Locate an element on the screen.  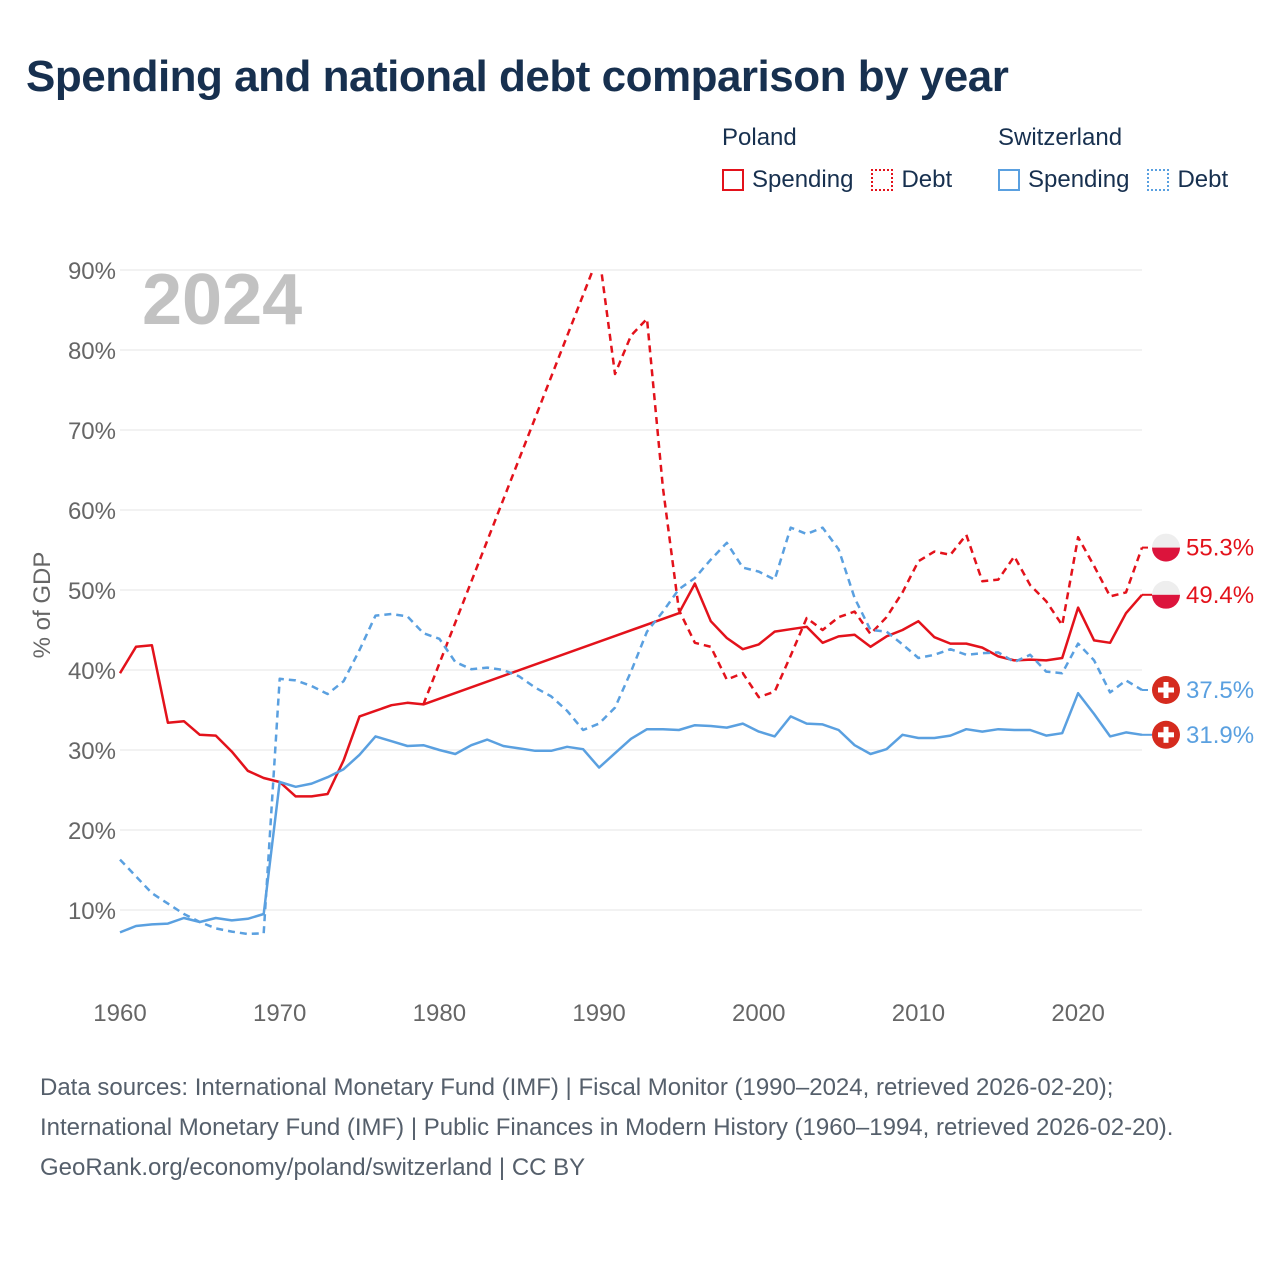
end-value-label: 55.3% is located at coordinates (1220, 548).